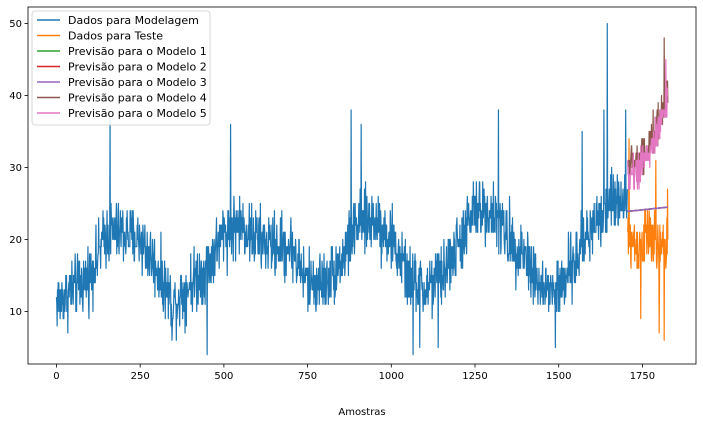 This screenshot has height=425, width=703. What do you see at coordinates (137, 67) in the screenshot?
I see `legend-label: Previsão para o Modelo 2` at bounding box center [137, 67].